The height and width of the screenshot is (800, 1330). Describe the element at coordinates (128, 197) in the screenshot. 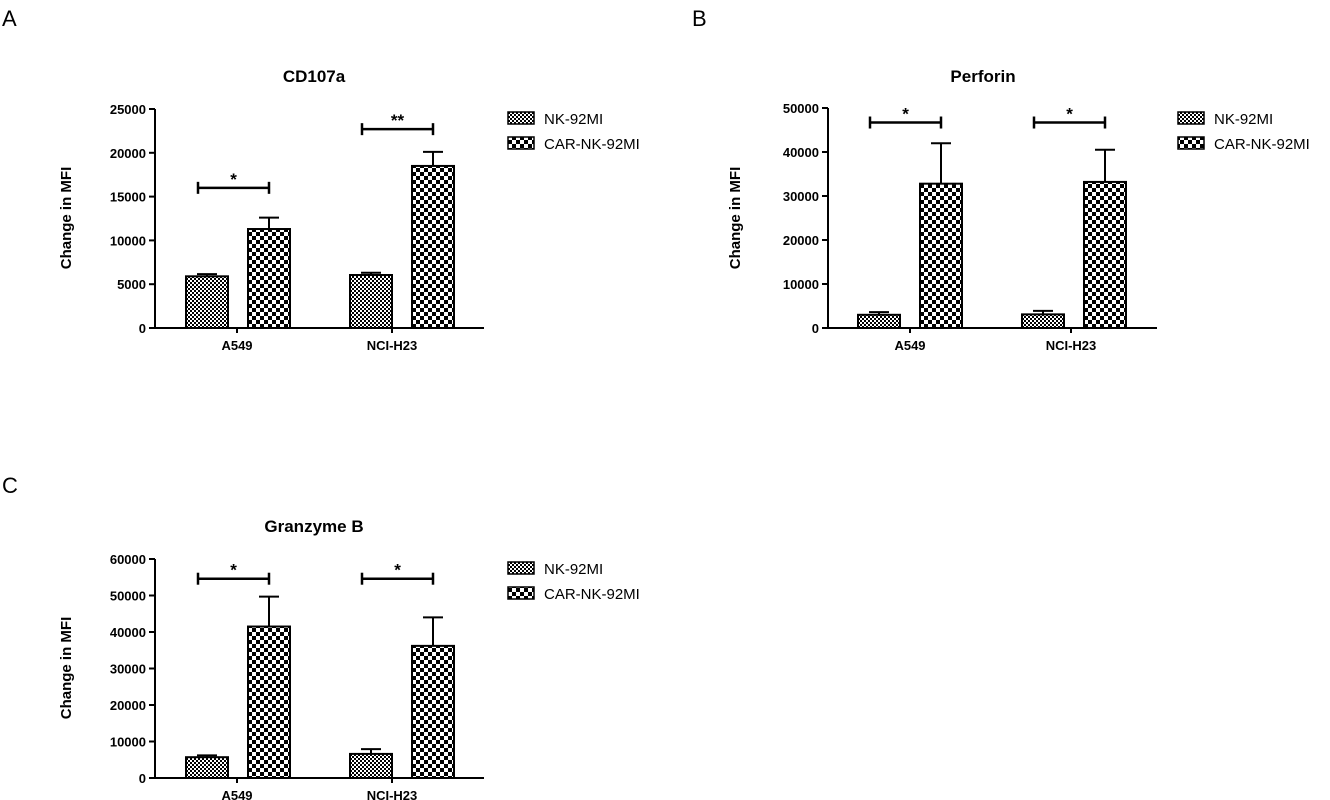

I see `y-tick-label: 15000` at that location.